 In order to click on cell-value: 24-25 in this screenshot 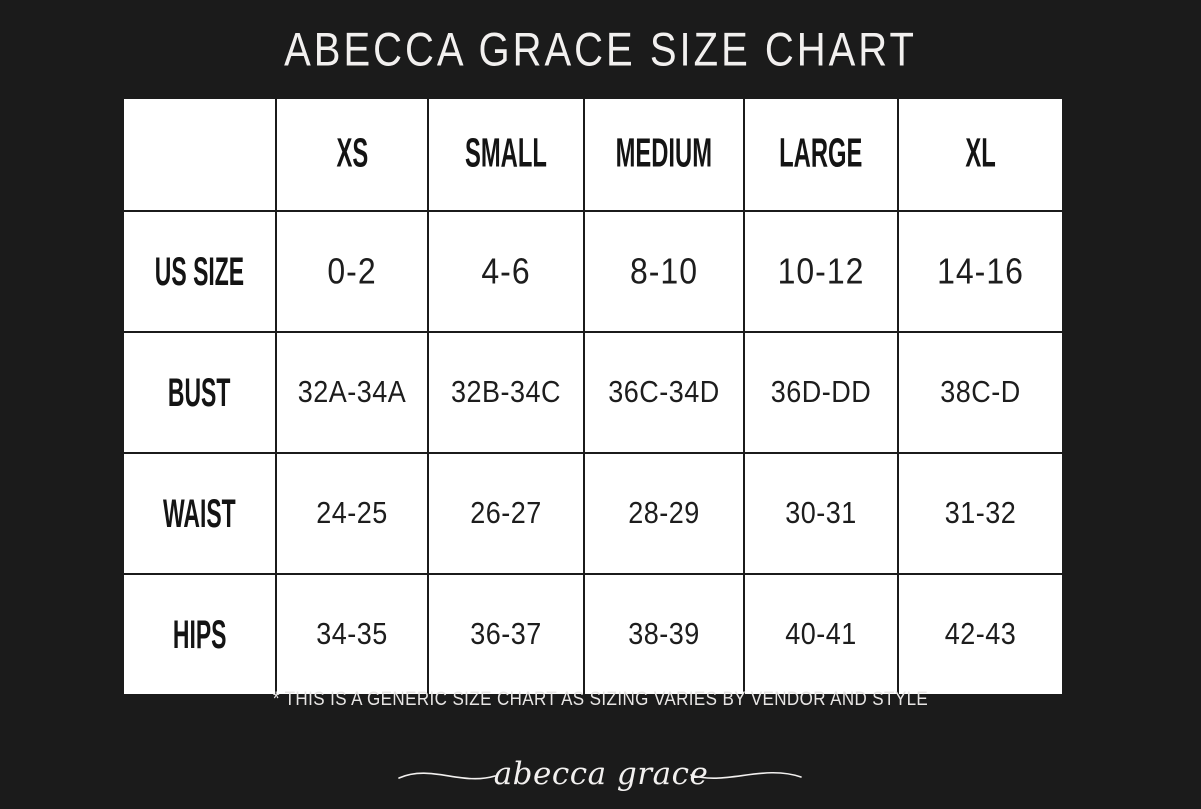, I will do `click(352, 513)`.